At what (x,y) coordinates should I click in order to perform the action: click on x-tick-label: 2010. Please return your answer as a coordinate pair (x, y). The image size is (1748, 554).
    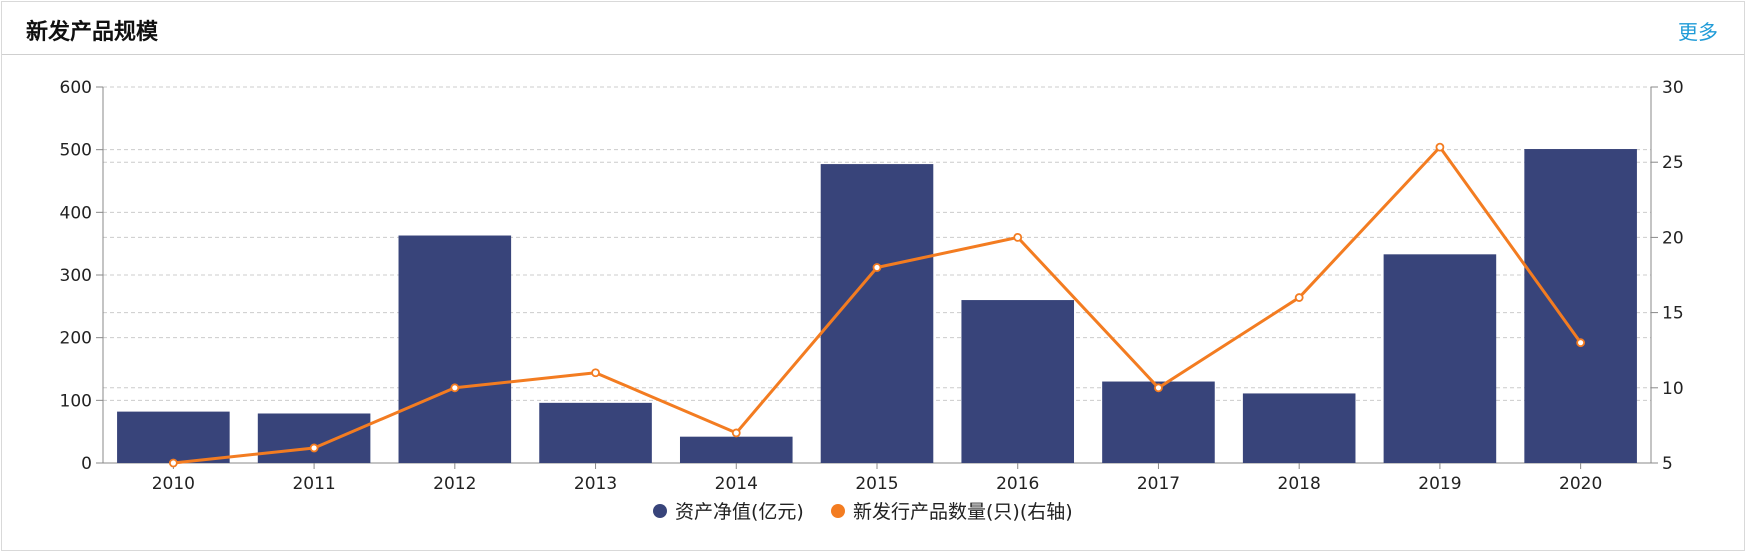
    Looking at the image, I should click on (173, 484).